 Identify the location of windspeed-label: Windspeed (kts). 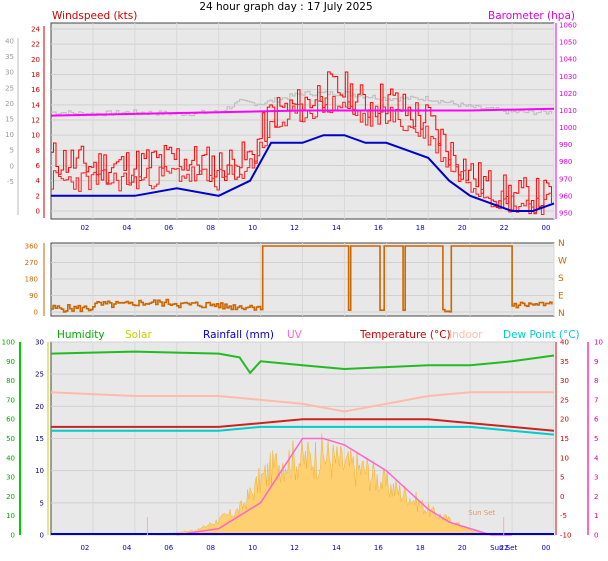
(94, 16).